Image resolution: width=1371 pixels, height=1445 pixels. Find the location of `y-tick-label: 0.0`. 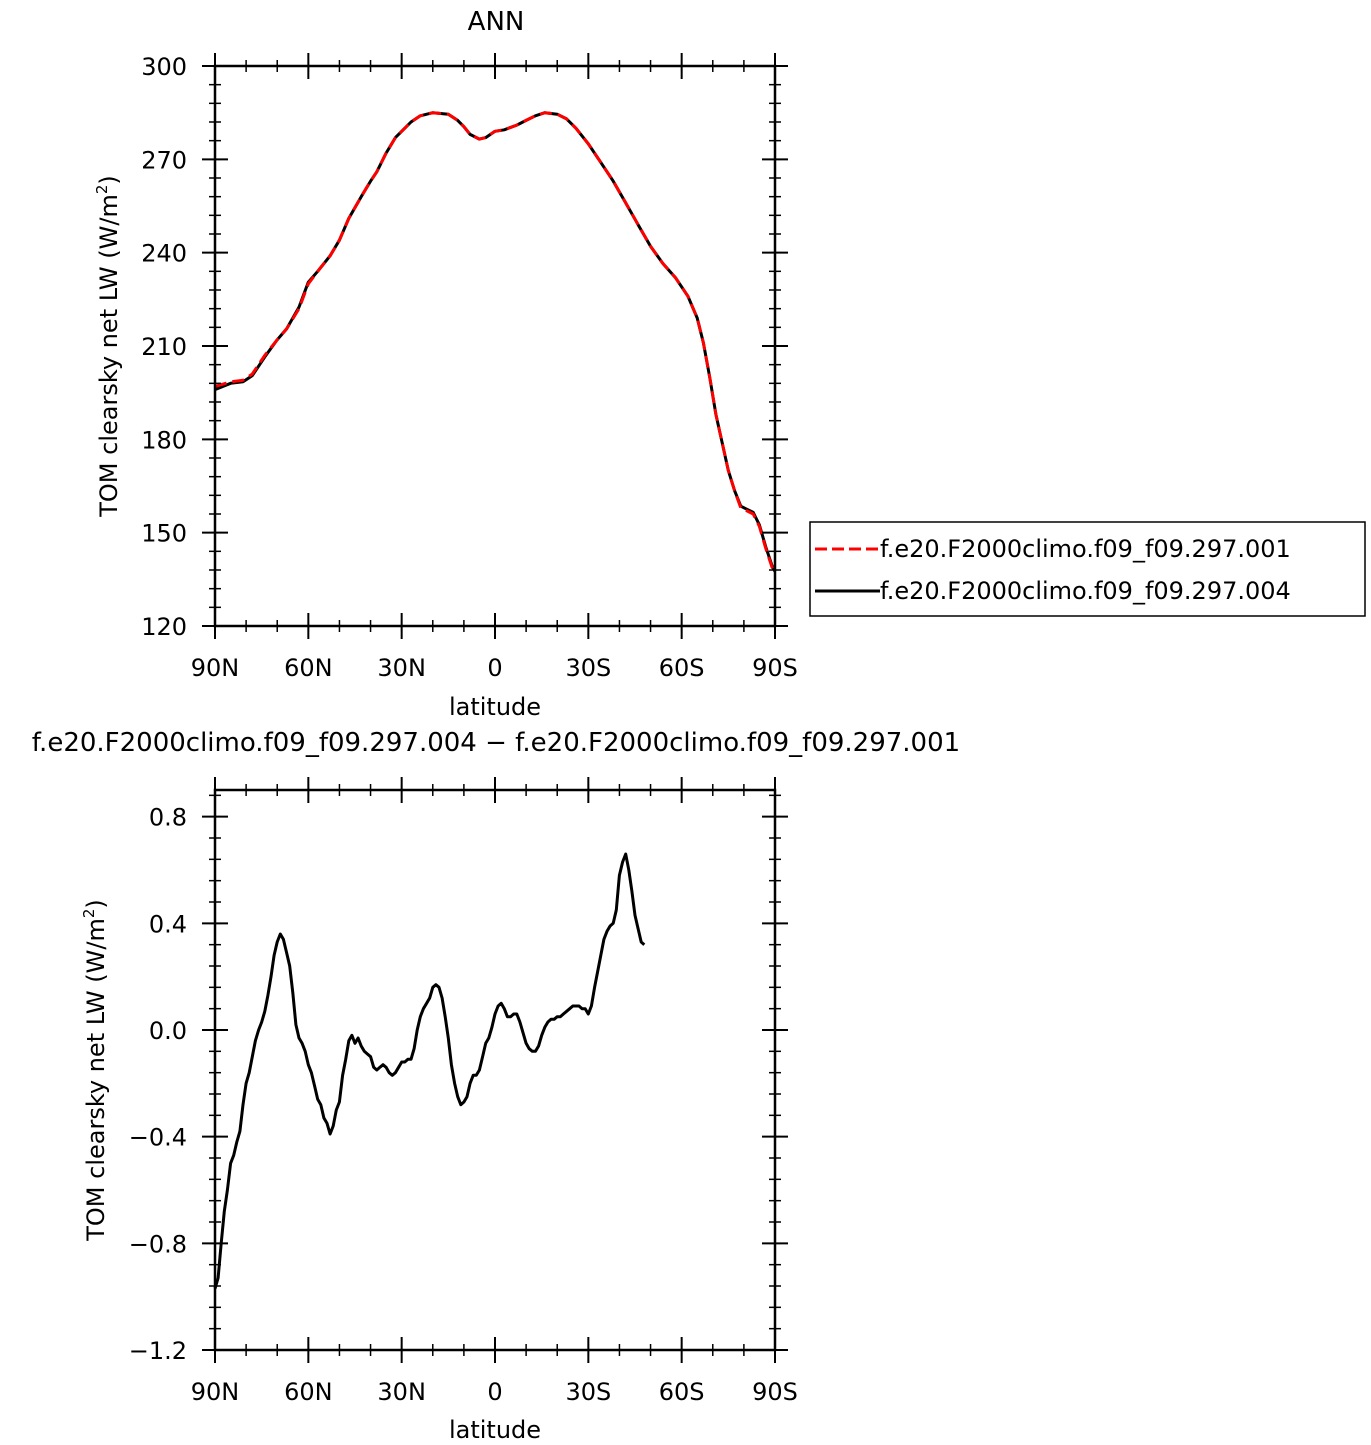

y-tick-label: 0.0 is located at coordinates (168, 1031).